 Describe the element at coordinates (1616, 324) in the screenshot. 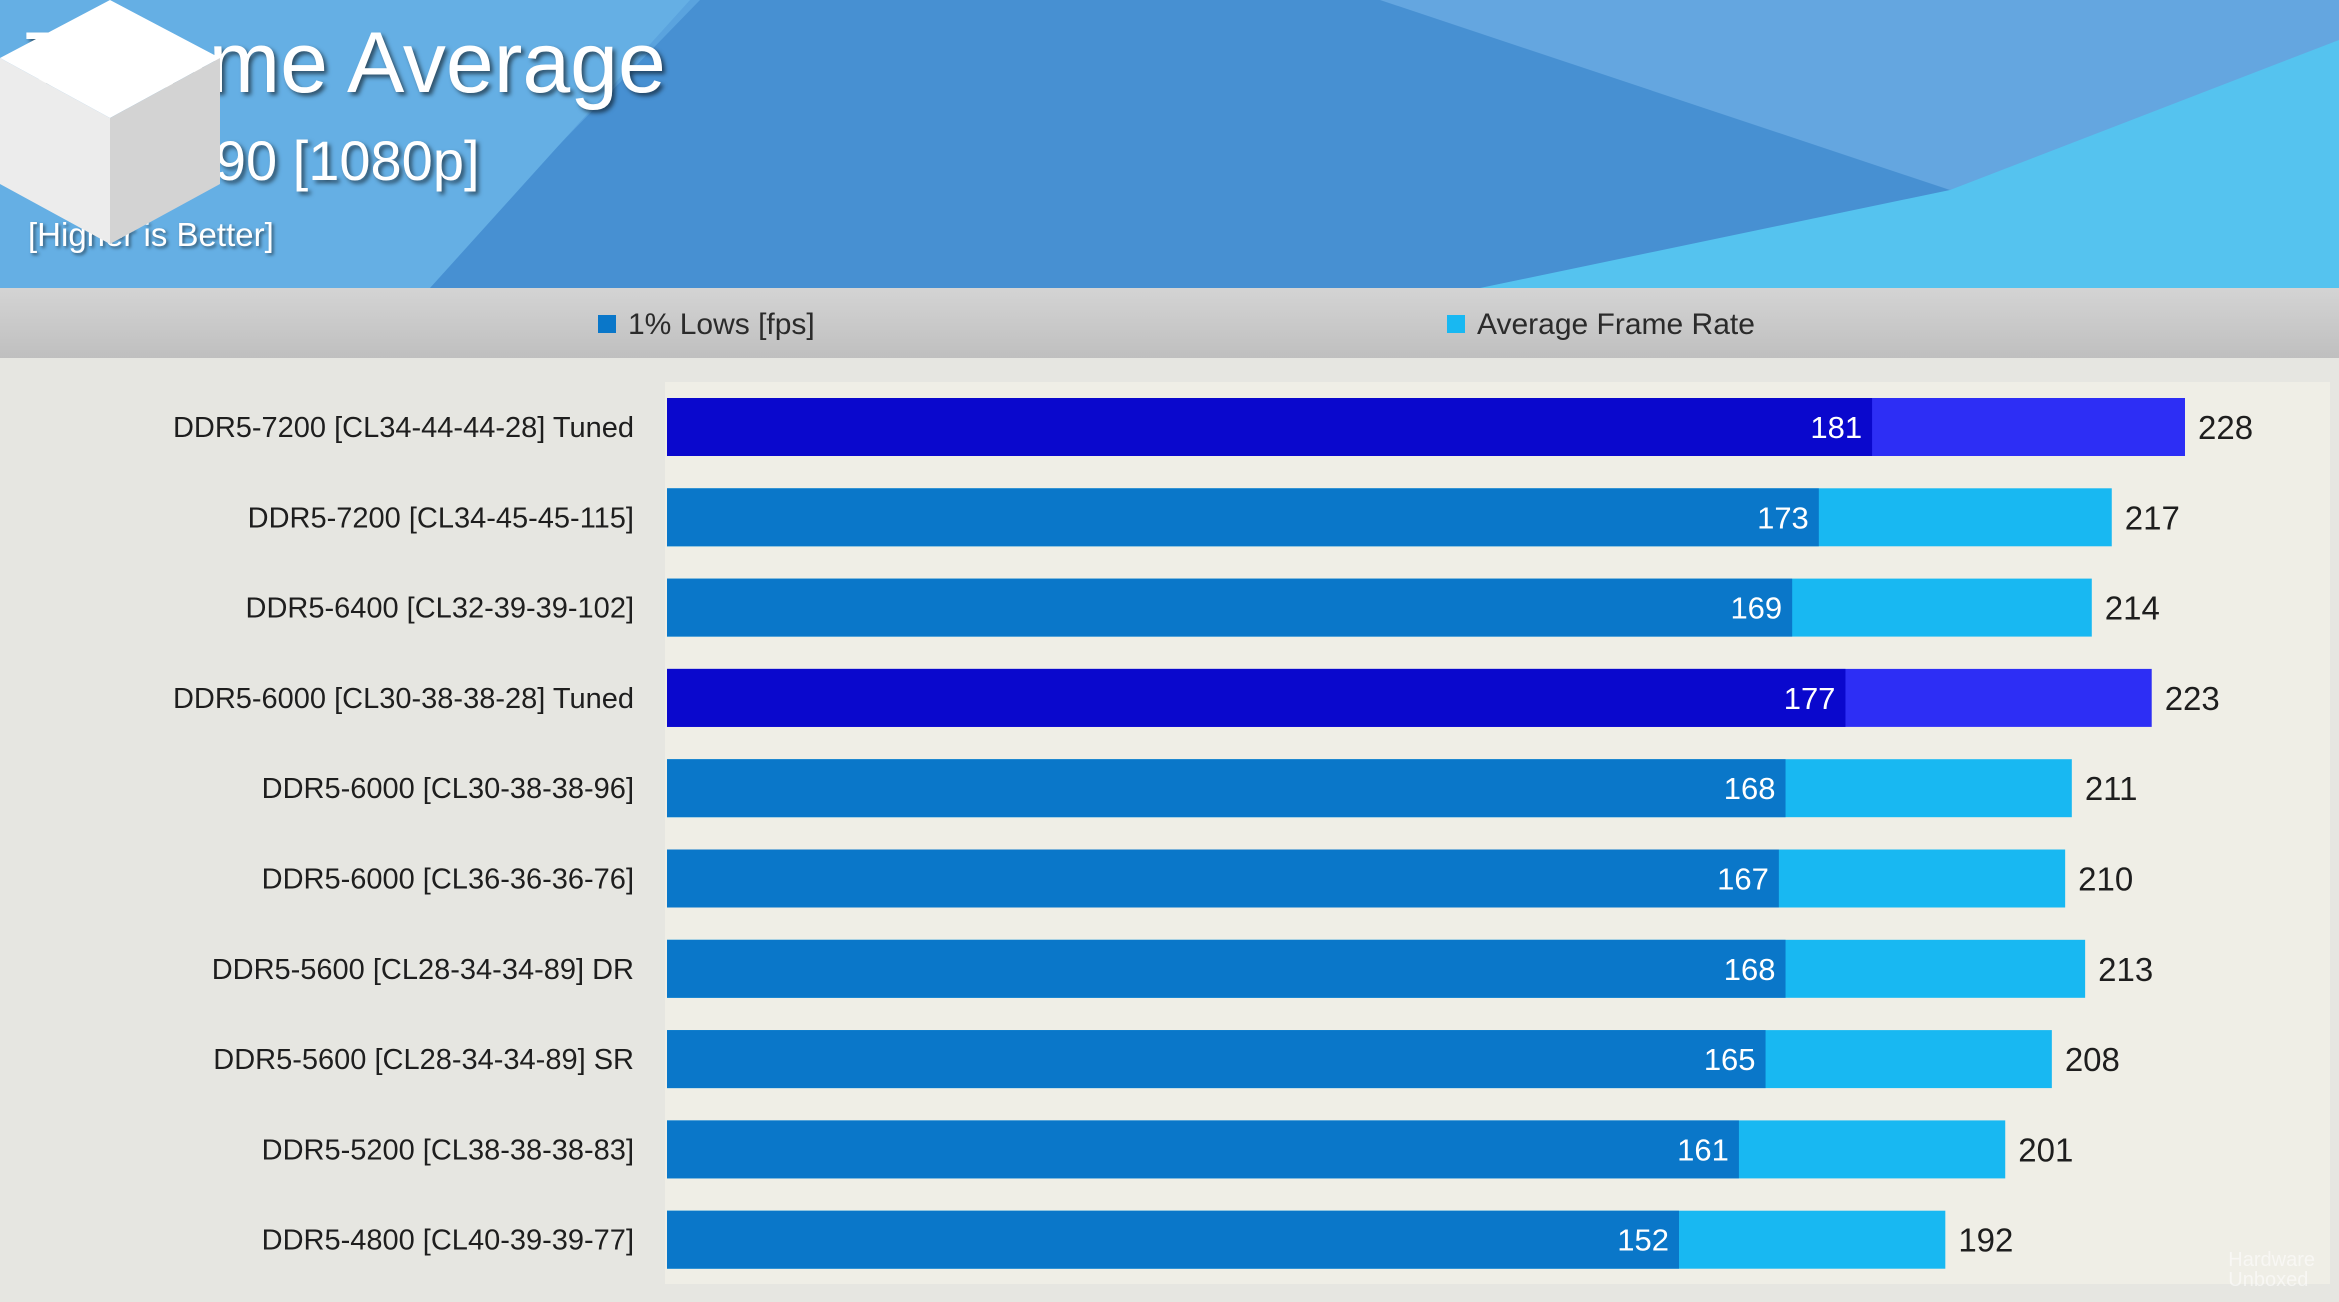

I see `legend-label-average: Average Frame Rate` at that location.